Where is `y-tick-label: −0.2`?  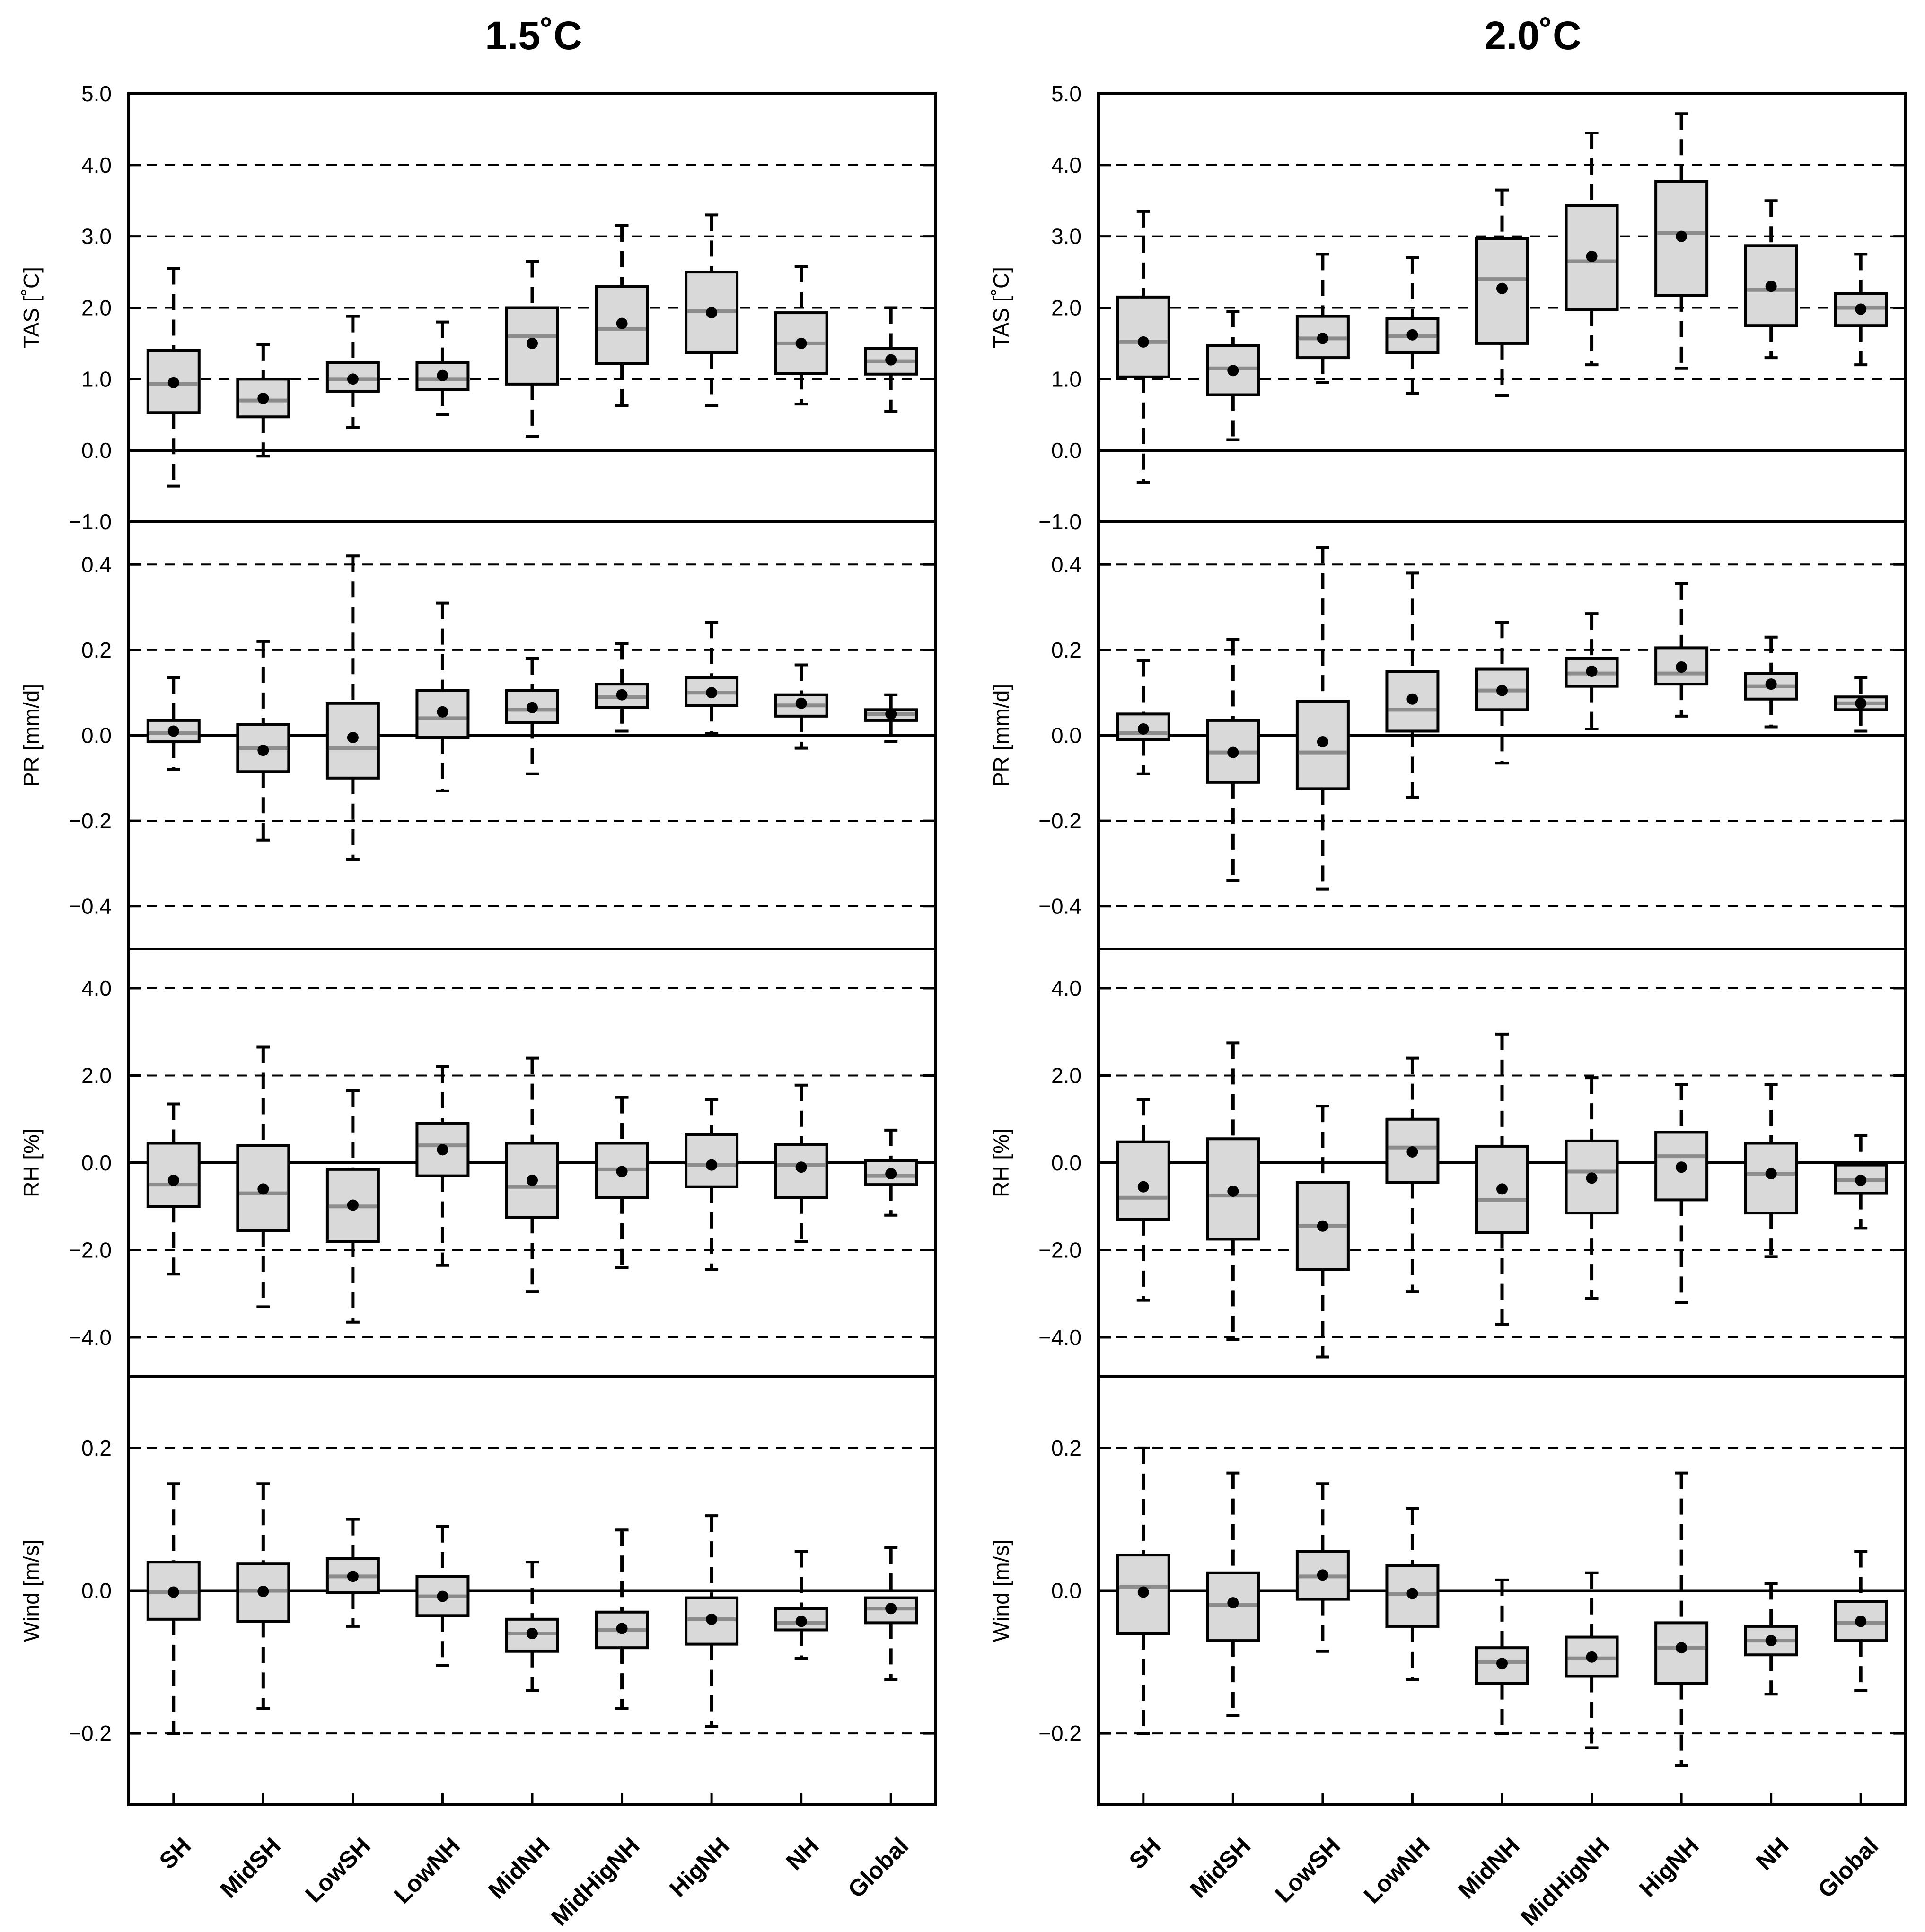
y-tick-label: −0.2 is located at coordinates (91, 820).